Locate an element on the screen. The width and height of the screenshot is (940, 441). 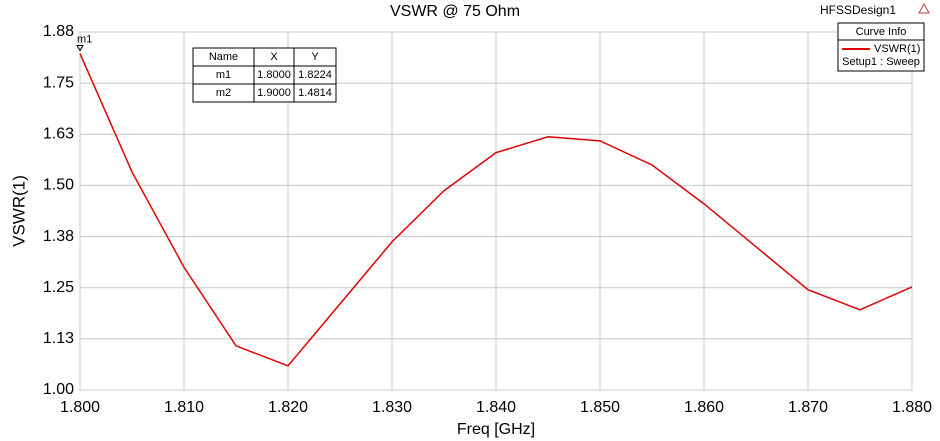
logo-icon is located at coordinates (924, 8).